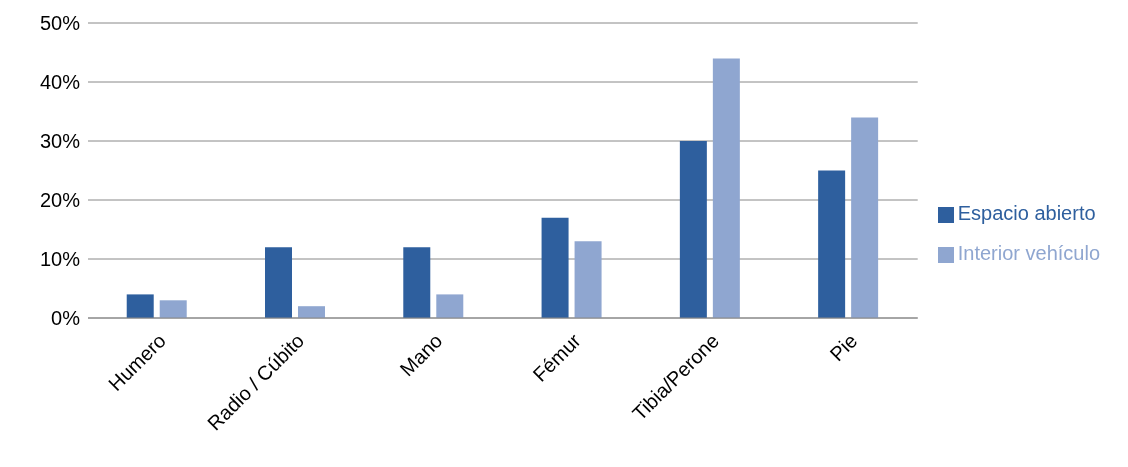 The height and width of the screenshot is (467, 1128). What do you see at coordinates (60, 259) in the screenshot?
I see `y-tick-label: 10%` at bounding box center [60, 259].